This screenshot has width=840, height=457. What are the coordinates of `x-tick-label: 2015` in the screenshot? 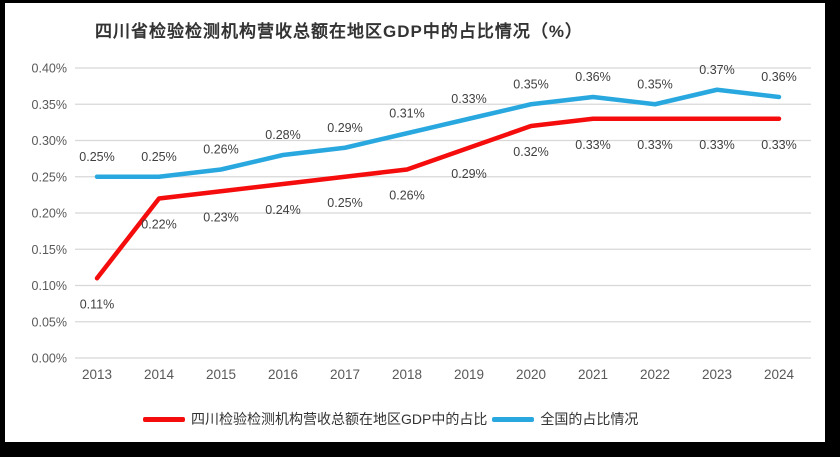 It's located at (221, 374).